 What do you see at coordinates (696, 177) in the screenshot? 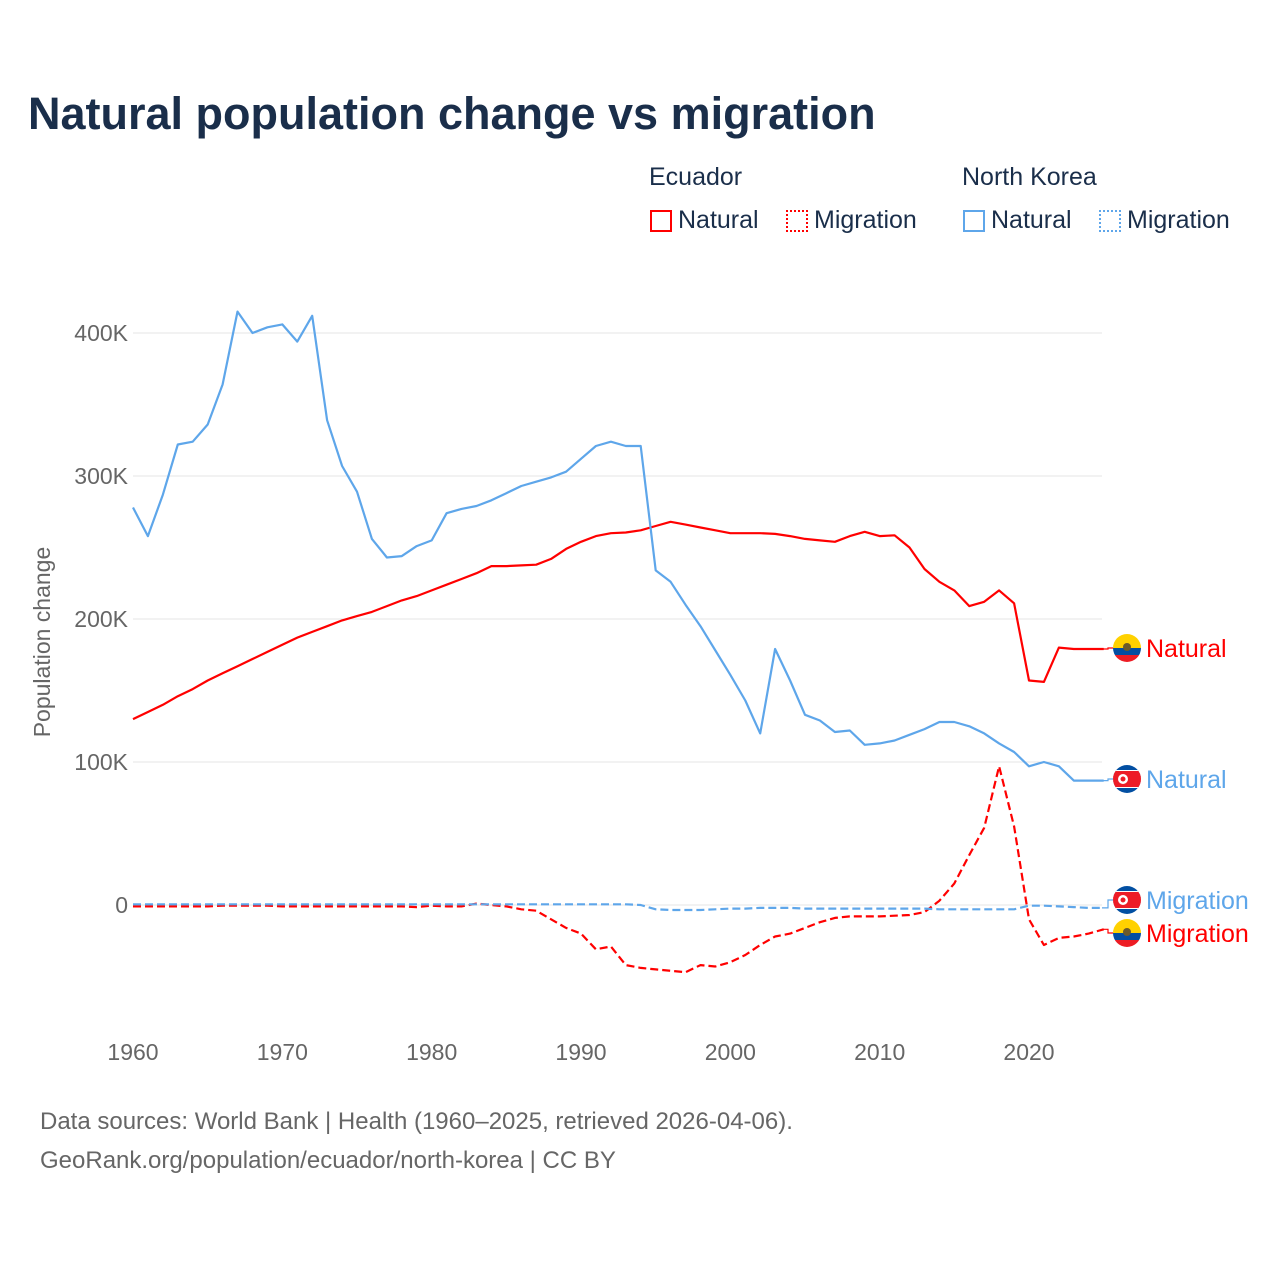
I see `legend-group-ecuador: Ecuador` at bounding box center [696, 177].